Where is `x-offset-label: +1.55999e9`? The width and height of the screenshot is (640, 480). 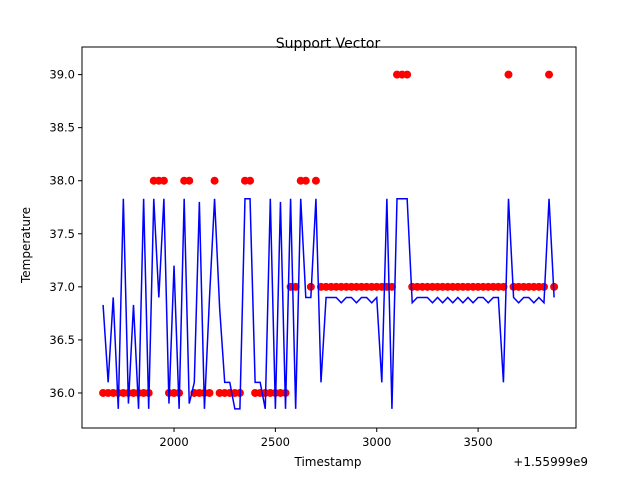 x-offset-label: +1.55999e9 is located at coordinates (550, 462).